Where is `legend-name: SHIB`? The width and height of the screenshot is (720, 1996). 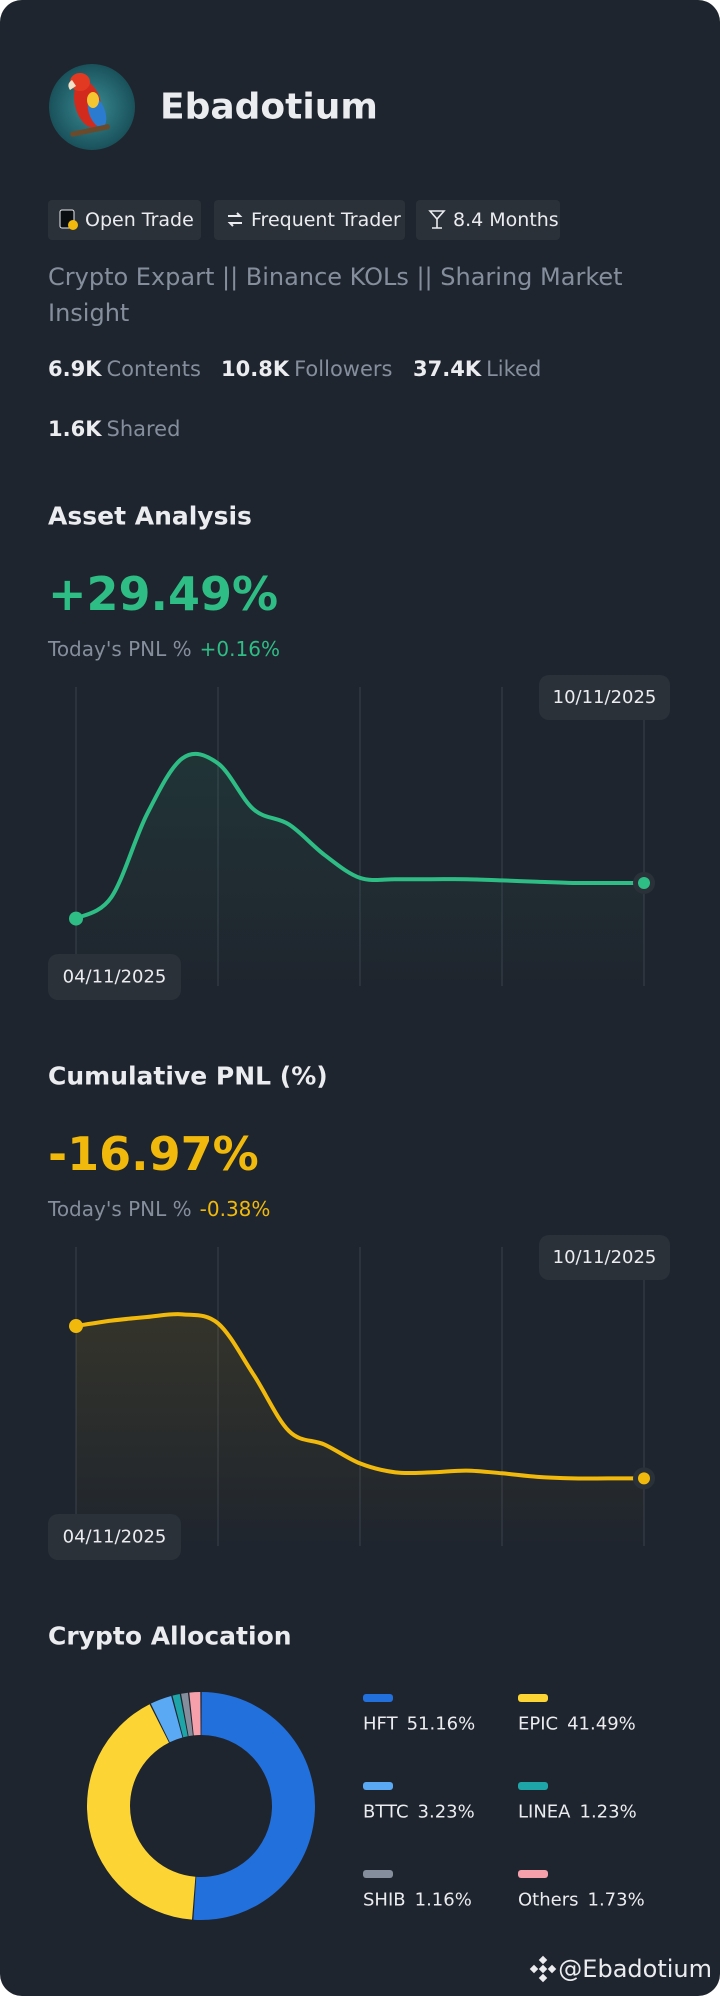
legend-name: SHIB is located at coordinates (384, 1900).